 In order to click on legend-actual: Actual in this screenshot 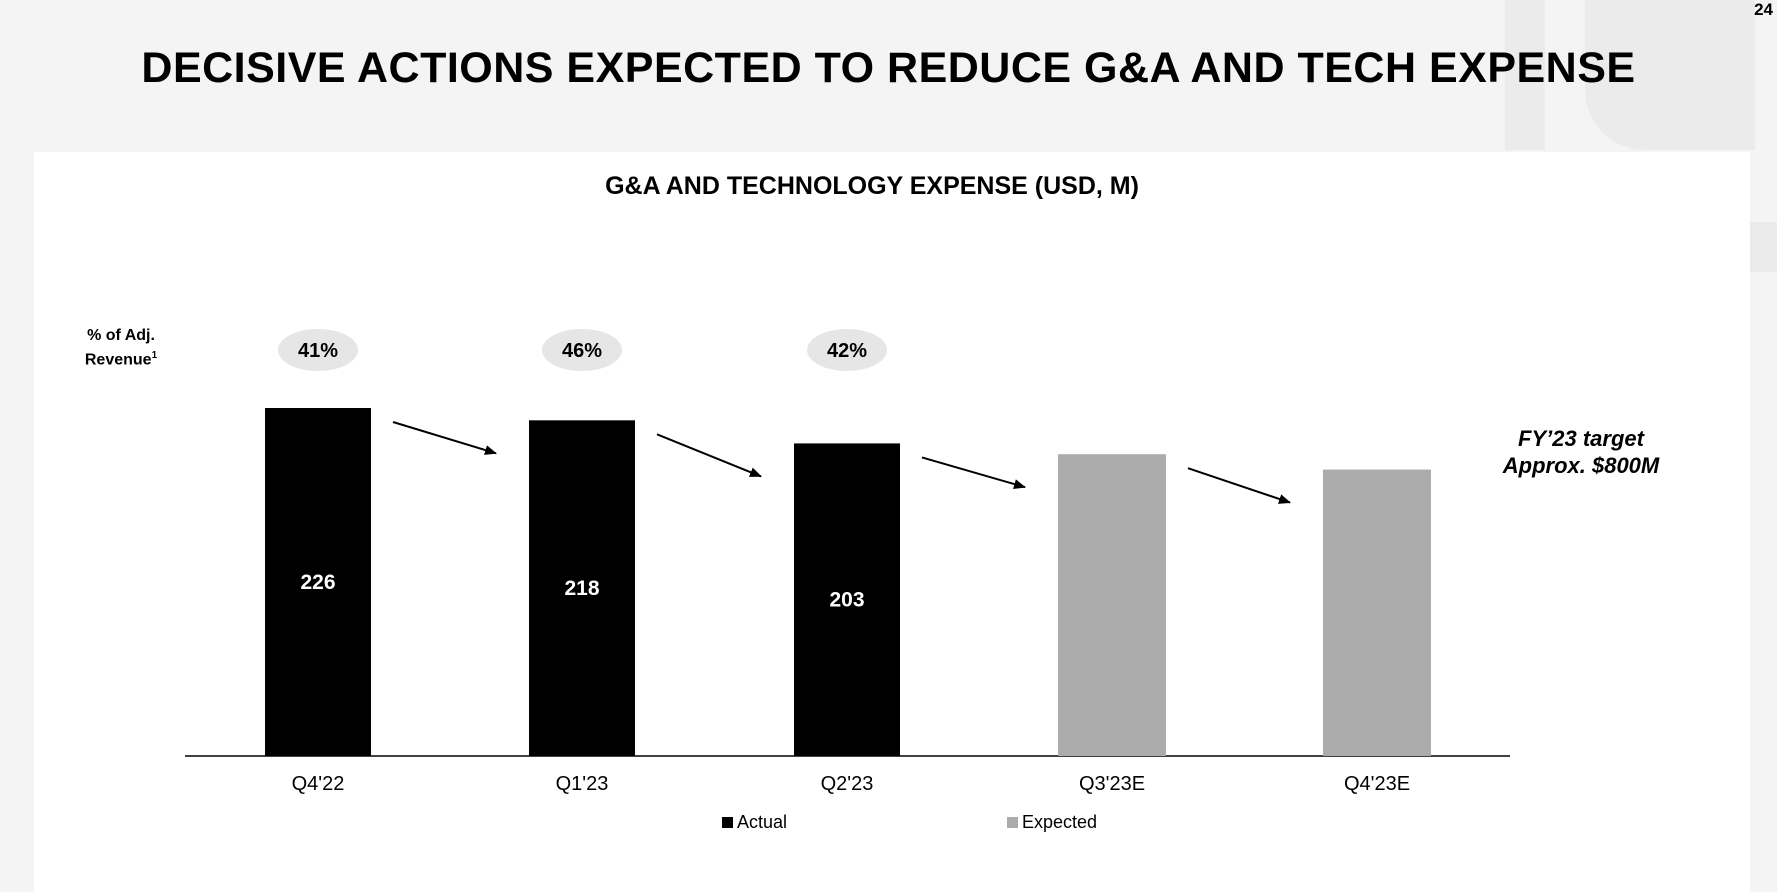, I will do `click(754, 822)`.